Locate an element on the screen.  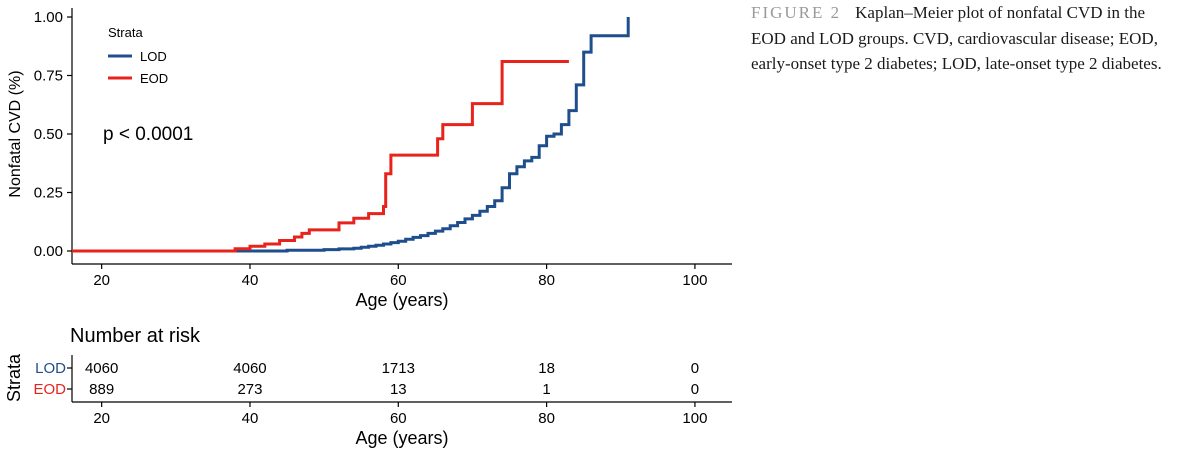
risk-x-tick-label: 100 is located at coordinates (694, 418).